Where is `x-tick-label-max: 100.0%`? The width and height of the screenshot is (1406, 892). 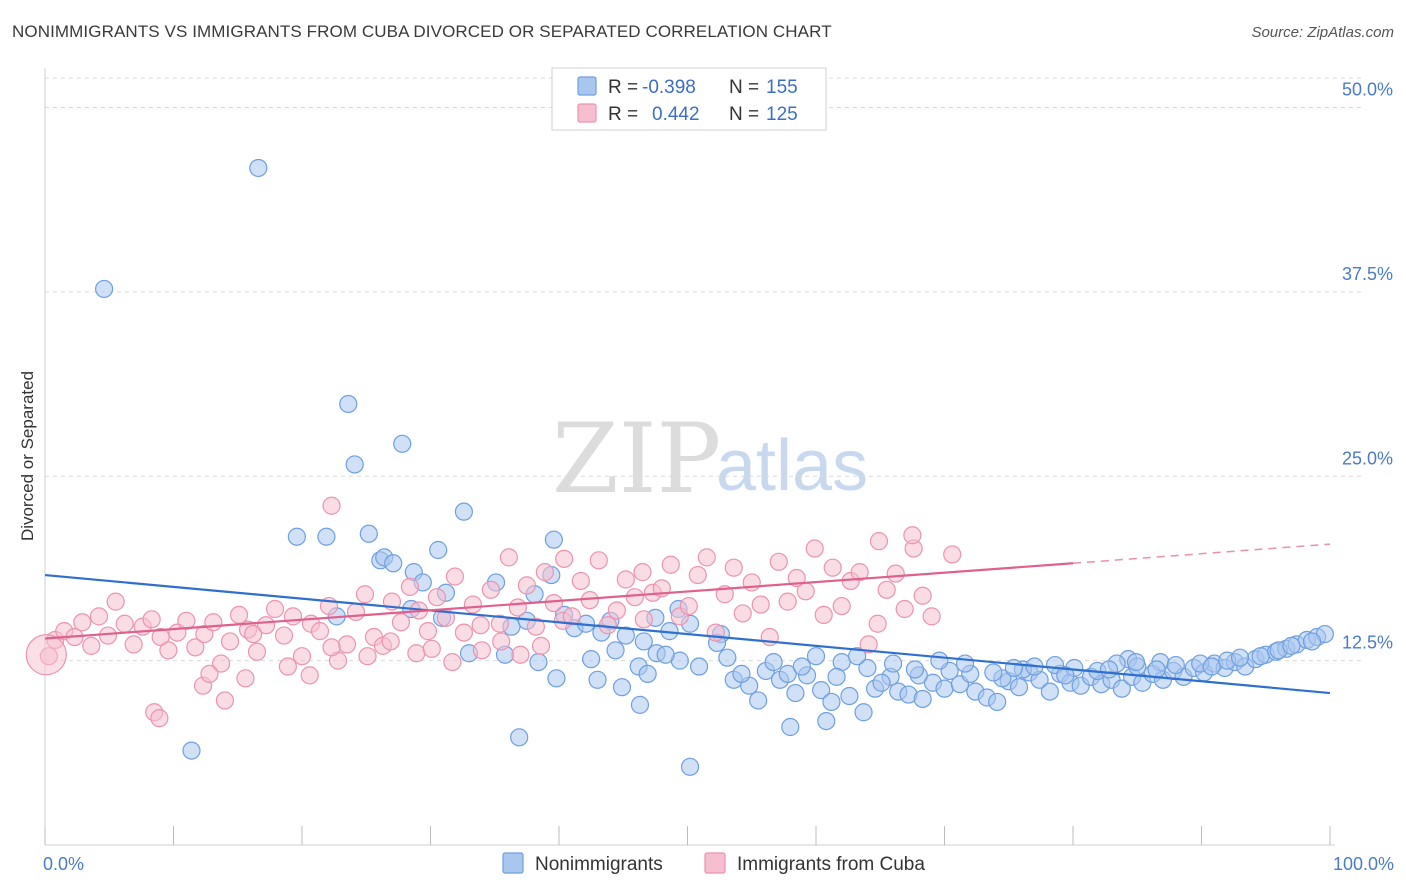 x-tick-label-max: 100.0% is located at coordinates (1363, 864).